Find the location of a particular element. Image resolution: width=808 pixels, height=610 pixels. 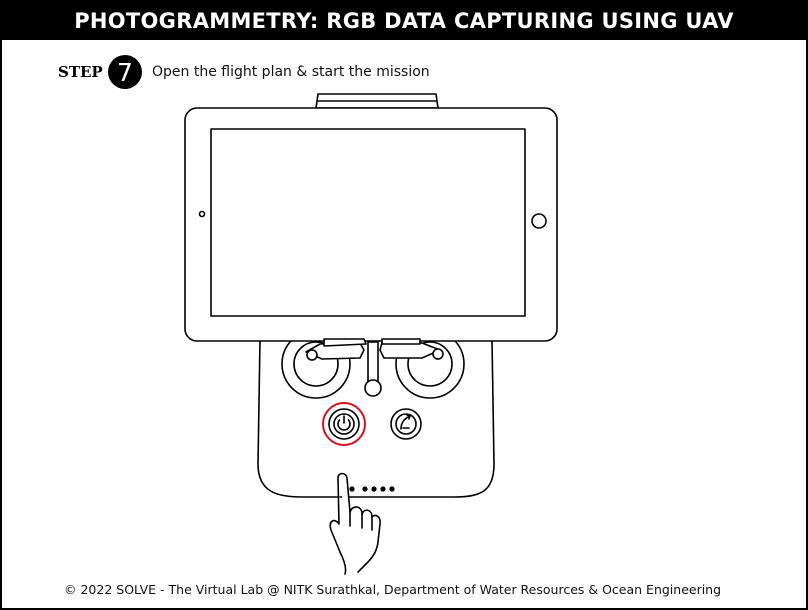

step-number: 7 is located at coordinates (125, 72).